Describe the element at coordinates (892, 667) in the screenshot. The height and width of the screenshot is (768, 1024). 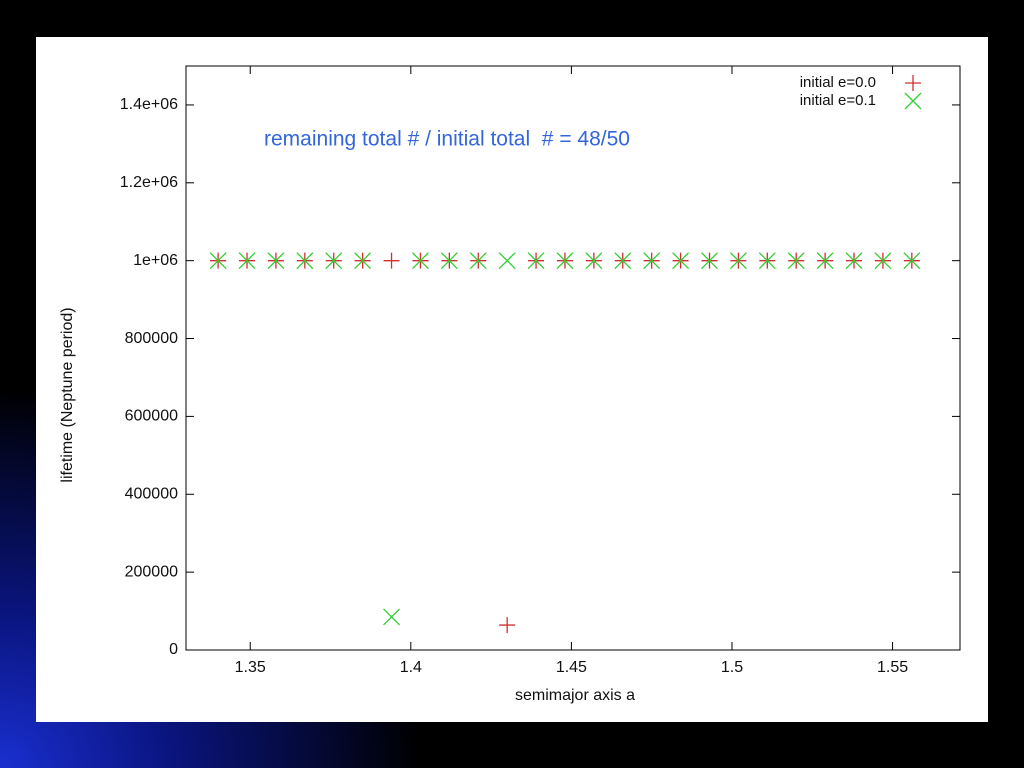
I see `x-tick-label: 1.55` at that location.